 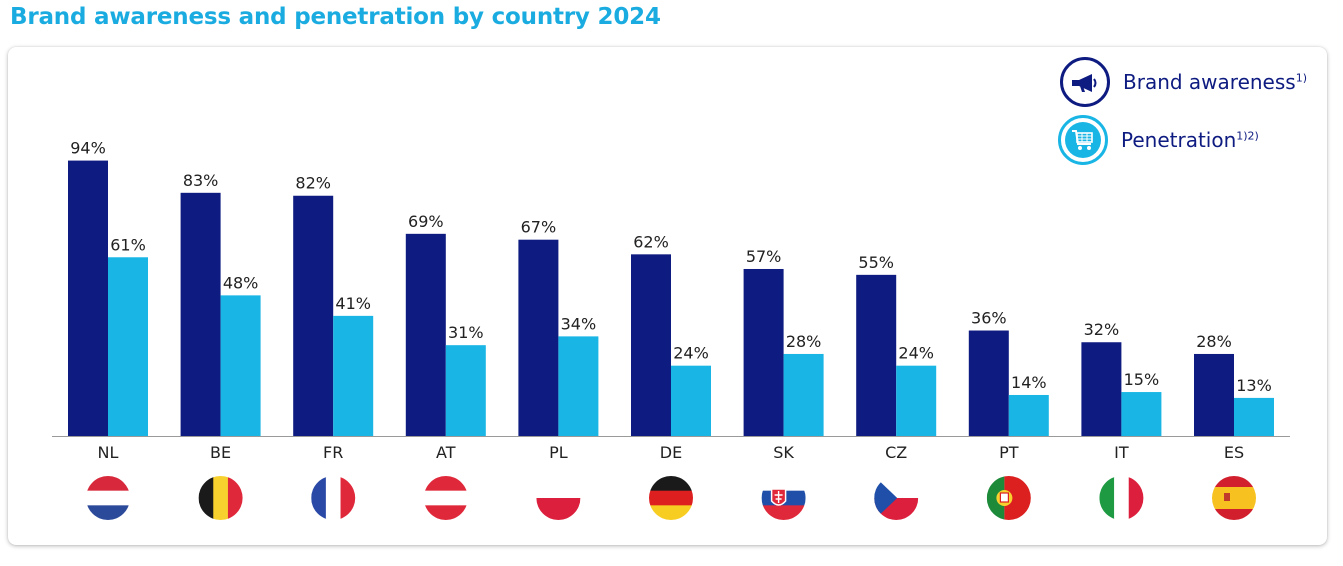 I want to click on category-label-pl: PL, so click(x=558, y=452).